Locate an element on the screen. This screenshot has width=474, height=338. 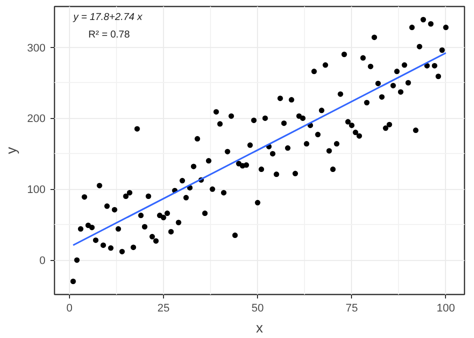
y-tick-label: 0 is located at coordinates (42, 261).